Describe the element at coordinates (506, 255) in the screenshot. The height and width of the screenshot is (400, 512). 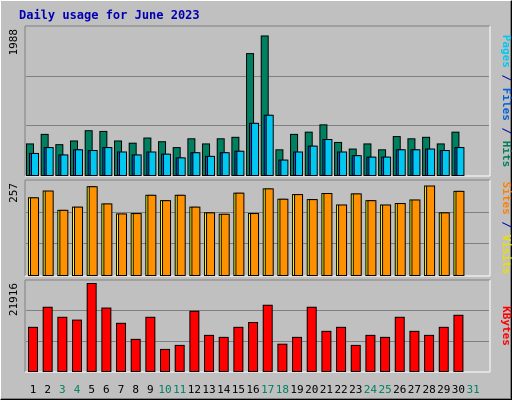
I see `middle-legend-part: Visits` at that location.